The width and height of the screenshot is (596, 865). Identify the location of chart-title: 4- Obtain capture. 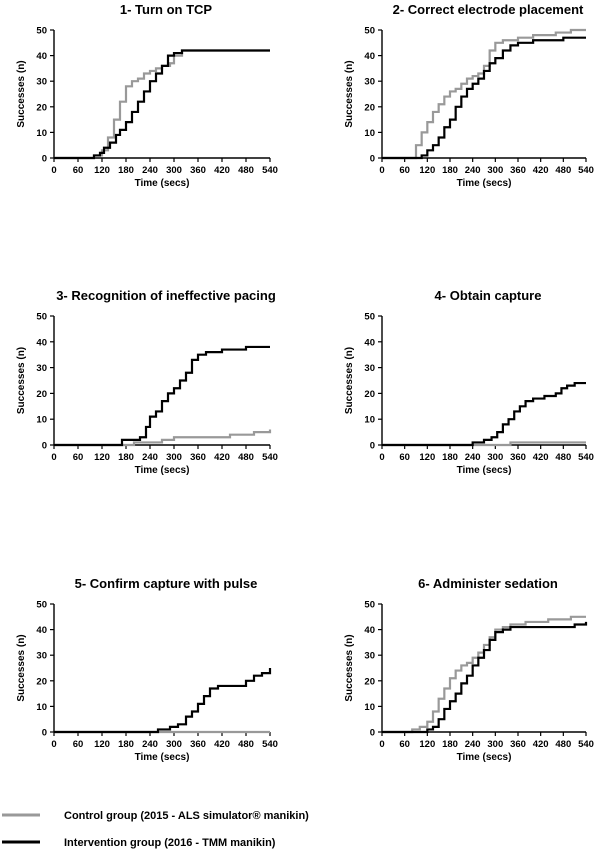
(488, 295).